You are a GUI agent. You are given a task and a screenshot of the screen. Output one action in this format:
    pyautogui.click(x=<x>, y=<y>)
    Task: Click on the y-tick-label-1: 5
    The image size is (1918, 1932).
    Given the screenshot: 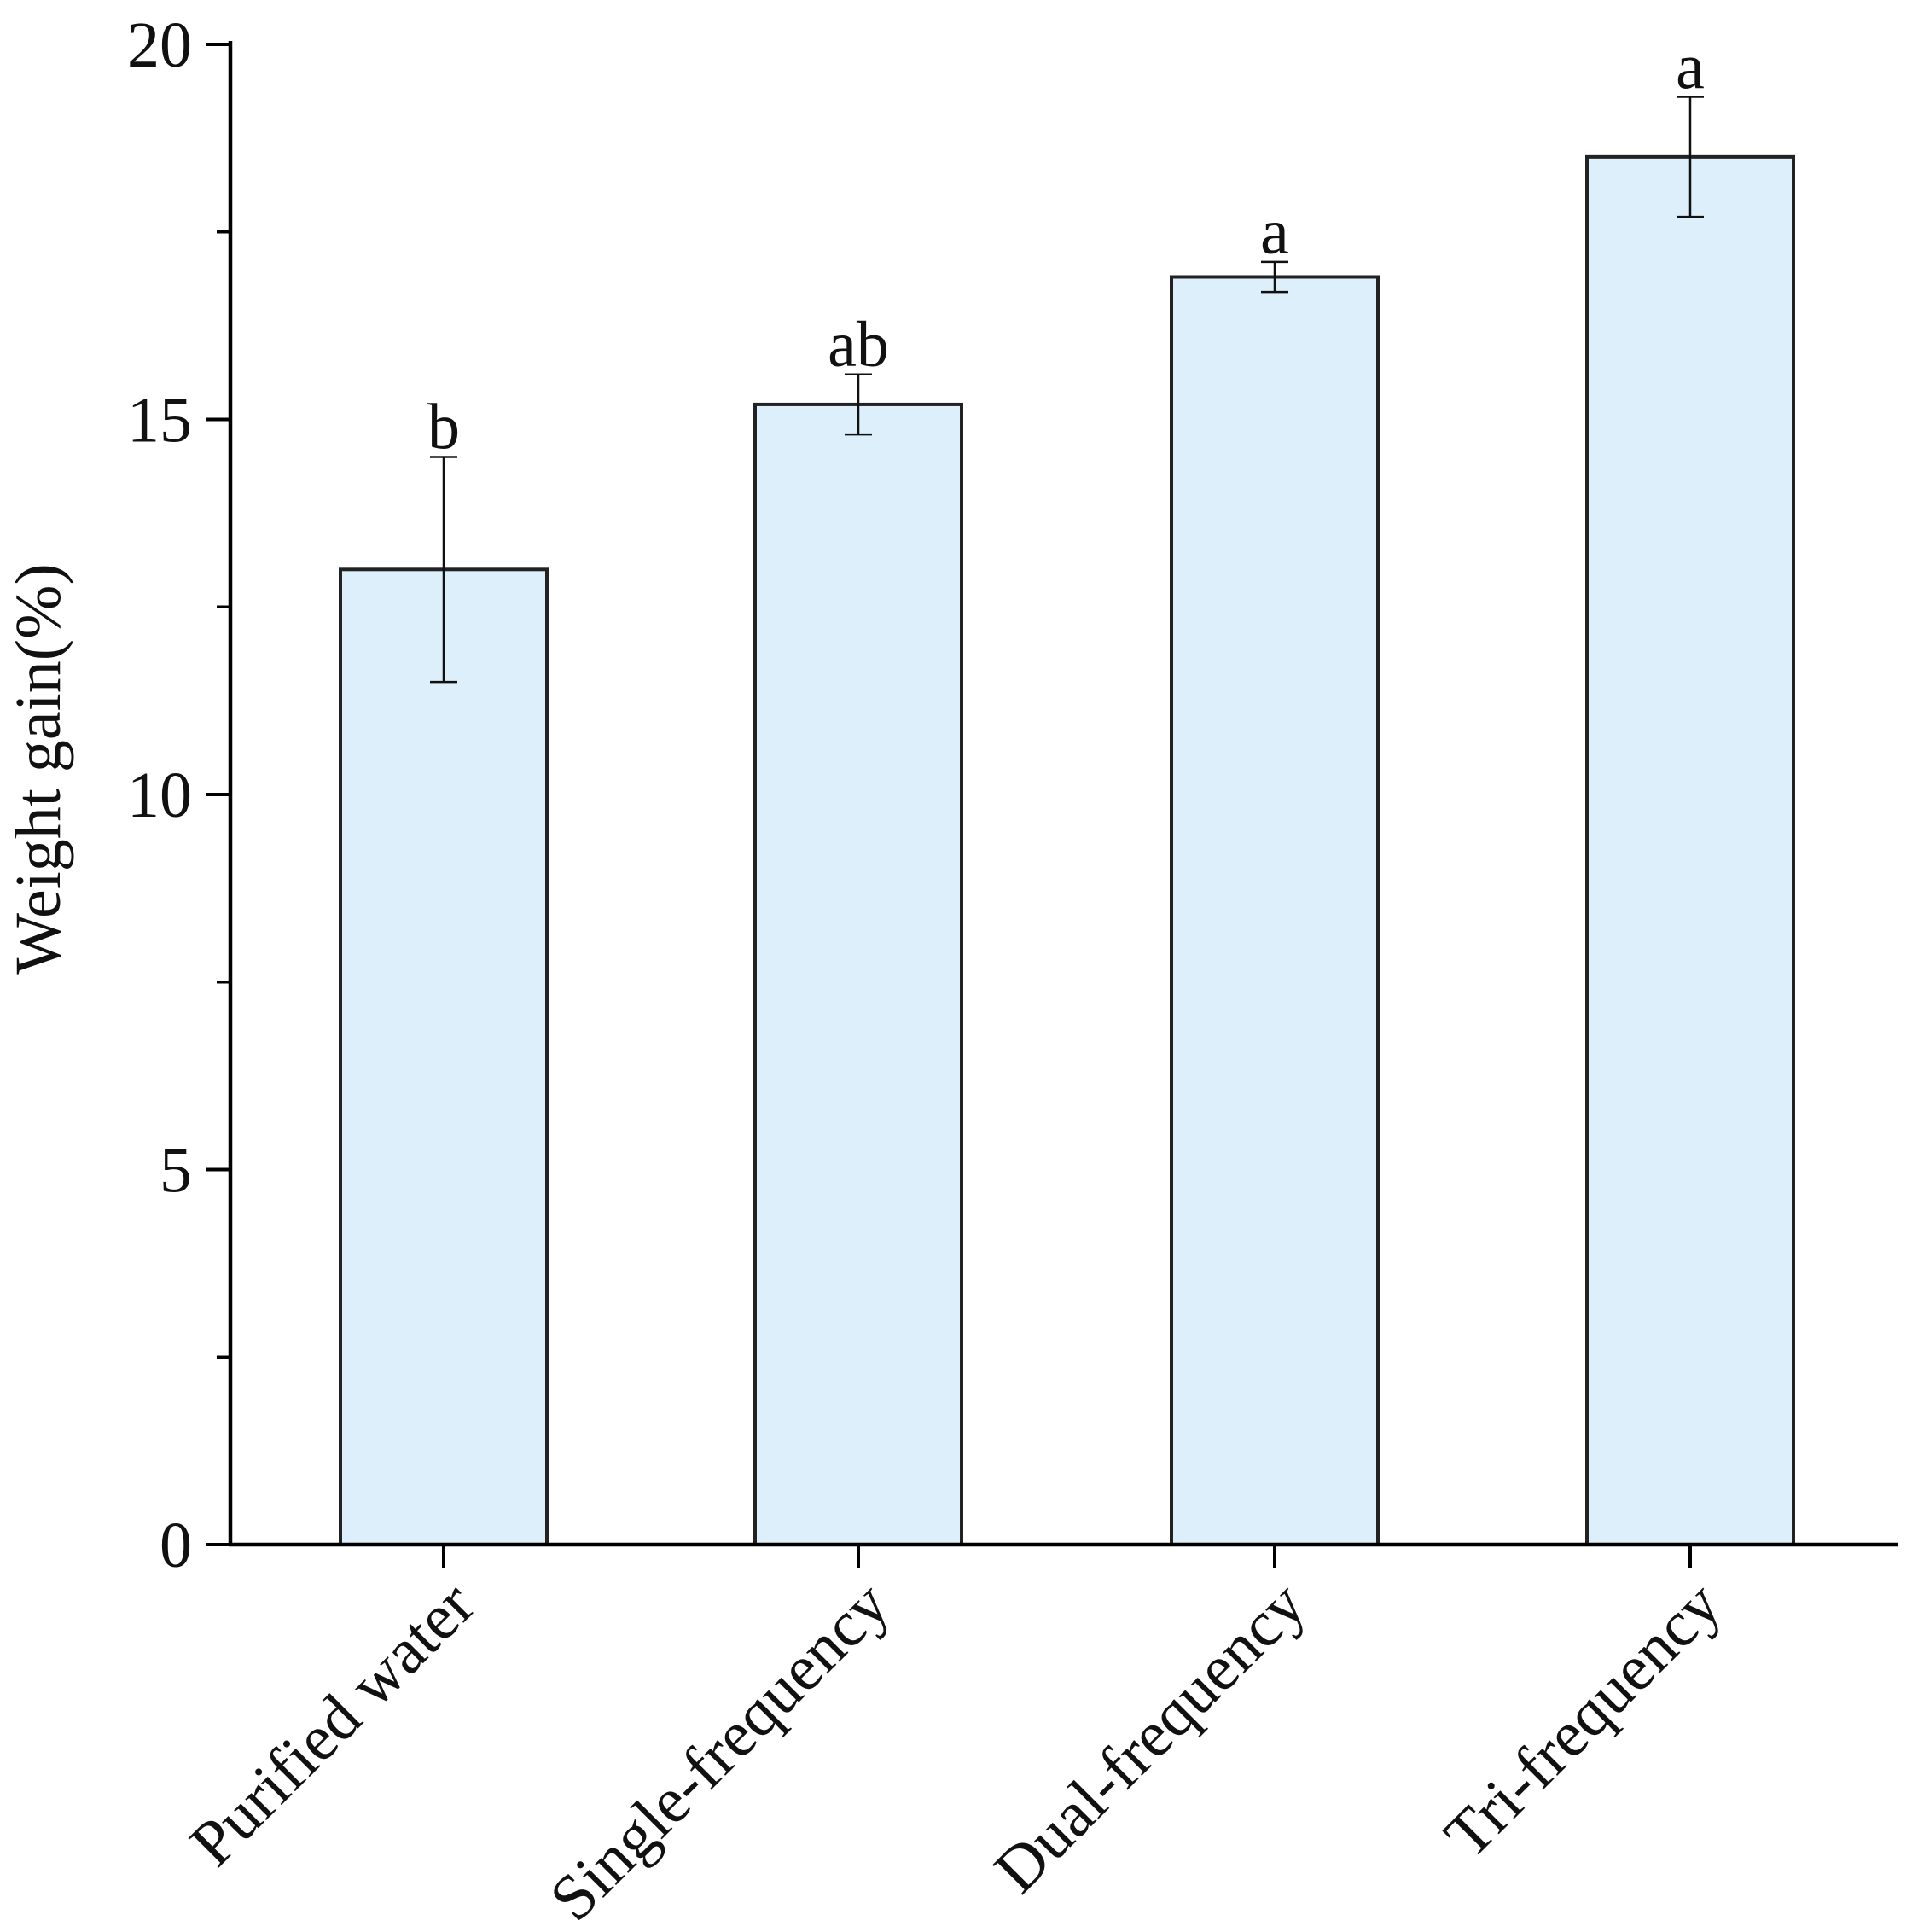 What is the action you would take?
    pyautogui.click(x=176, y=1171)
    